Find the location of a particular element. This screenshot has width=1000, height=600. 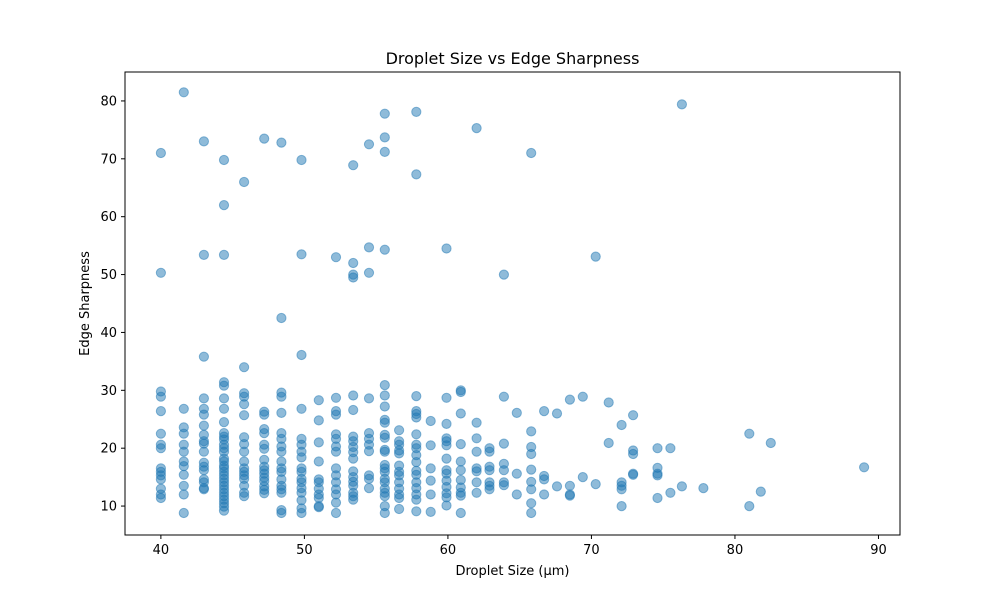

x-axis-ticks: 40 50 60 70 80 90 is located at coordinates (520, 546).